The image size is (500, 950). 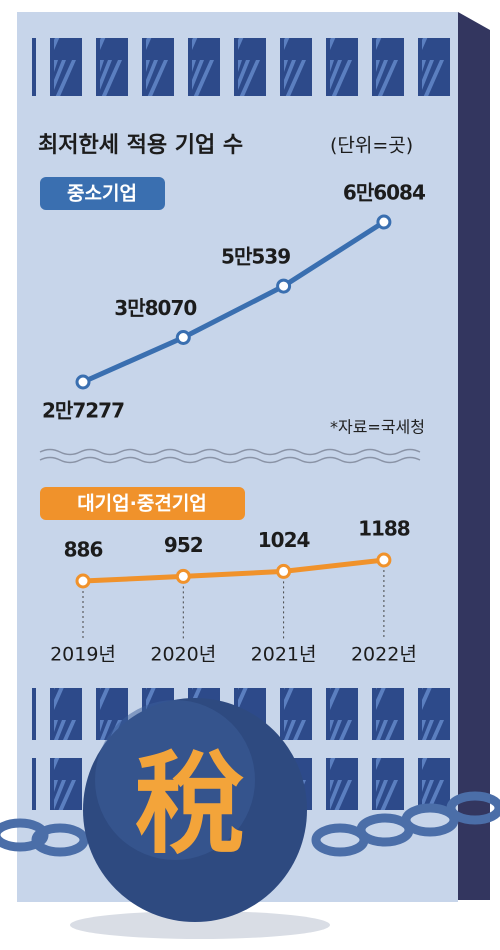 What do you see at coordinates (183, 545) in the screenshot?
I see `value-label: 952` at bounding box center [183, 545].